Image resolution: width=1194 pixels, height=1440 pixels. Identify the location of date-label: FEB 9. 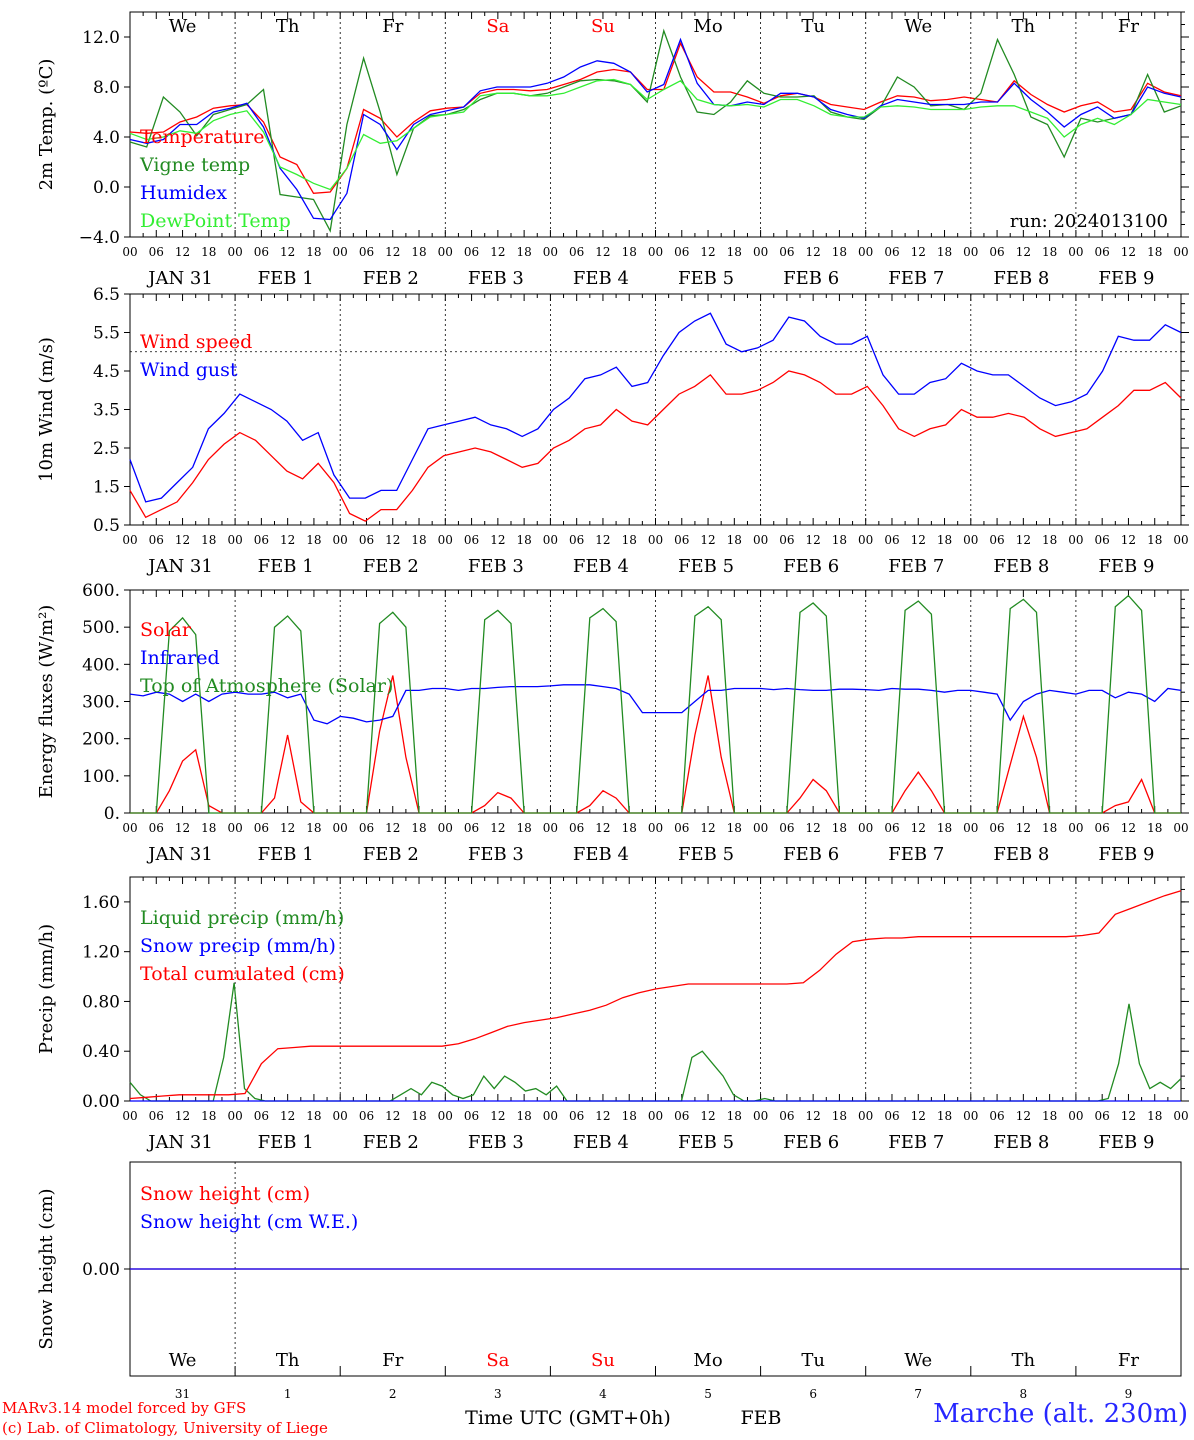
(1126, 566).